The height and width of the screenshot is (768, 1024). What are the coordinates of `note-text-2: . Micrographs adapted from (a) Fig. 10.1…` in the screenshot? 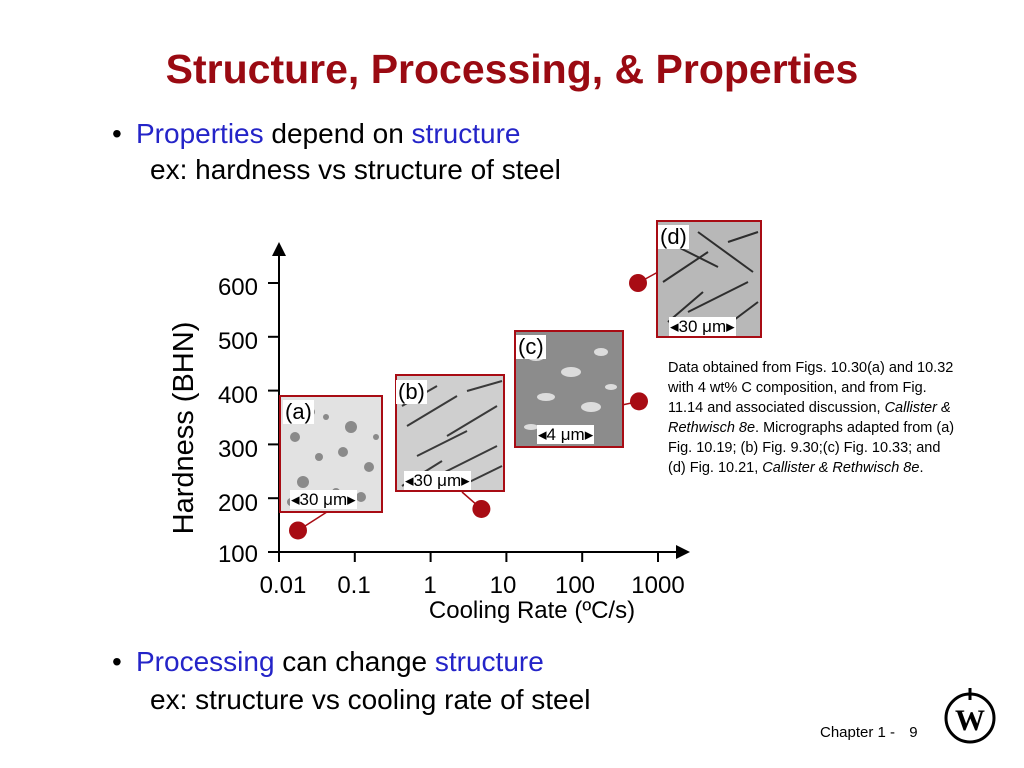 It's located at (811, 448).